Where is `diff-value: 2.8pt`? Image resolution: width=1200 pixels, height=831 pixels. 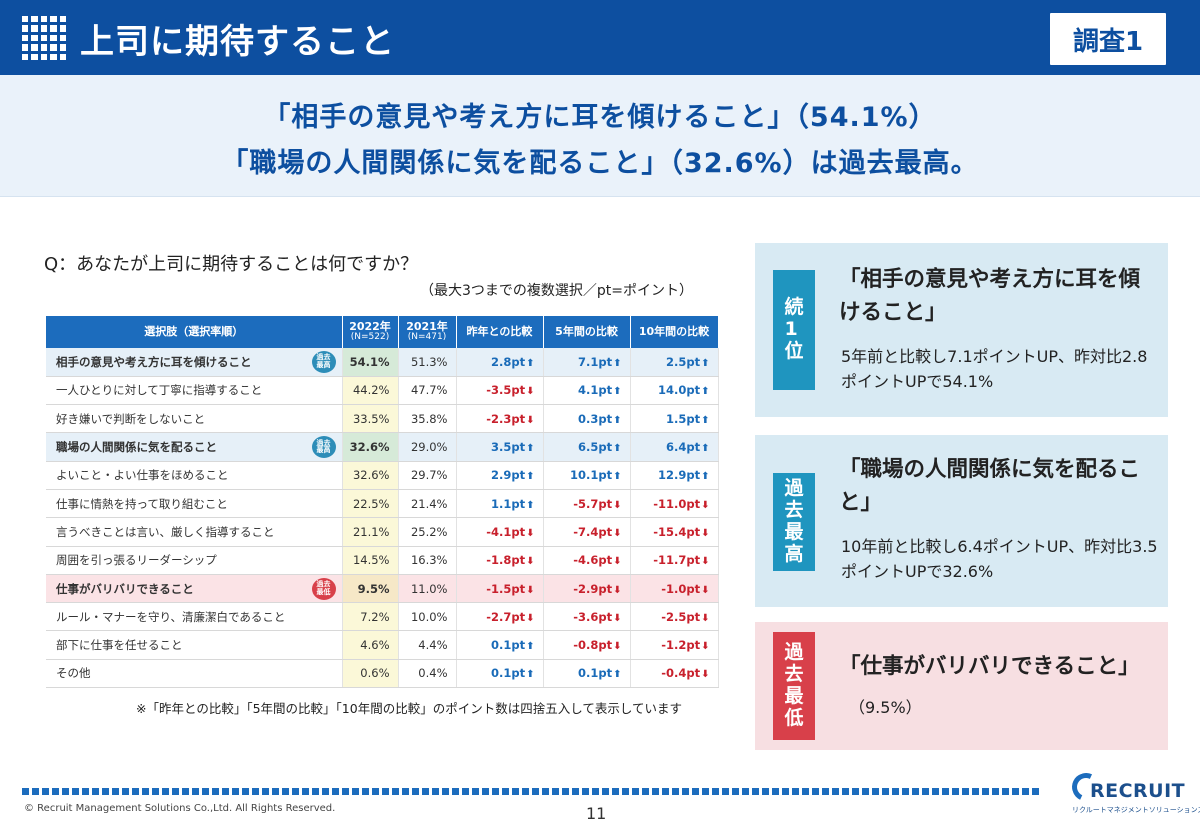 diff-value: 2.8pt is located at coordinates (508, 361).